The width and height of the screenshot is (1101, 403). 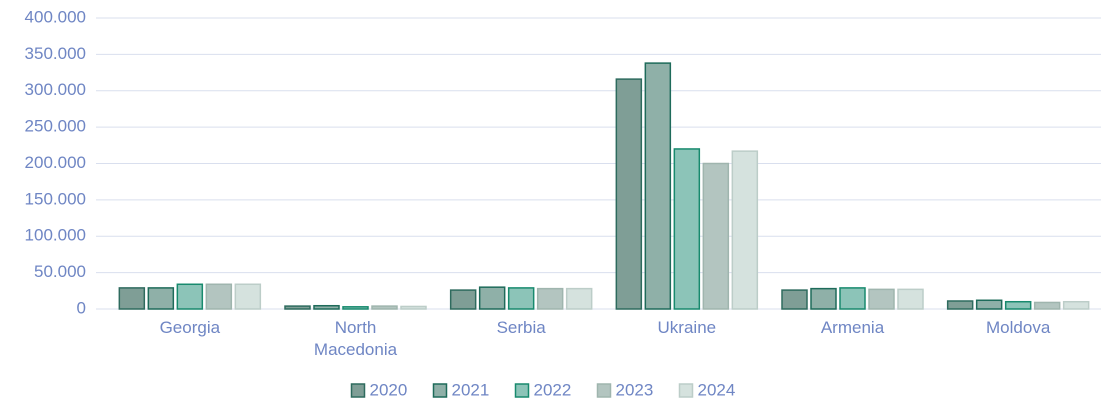 What do you see at coordinates (55, 162) in the screenshot?
I see `y-tick-label: 200.000` at bounding box center [55, 162].